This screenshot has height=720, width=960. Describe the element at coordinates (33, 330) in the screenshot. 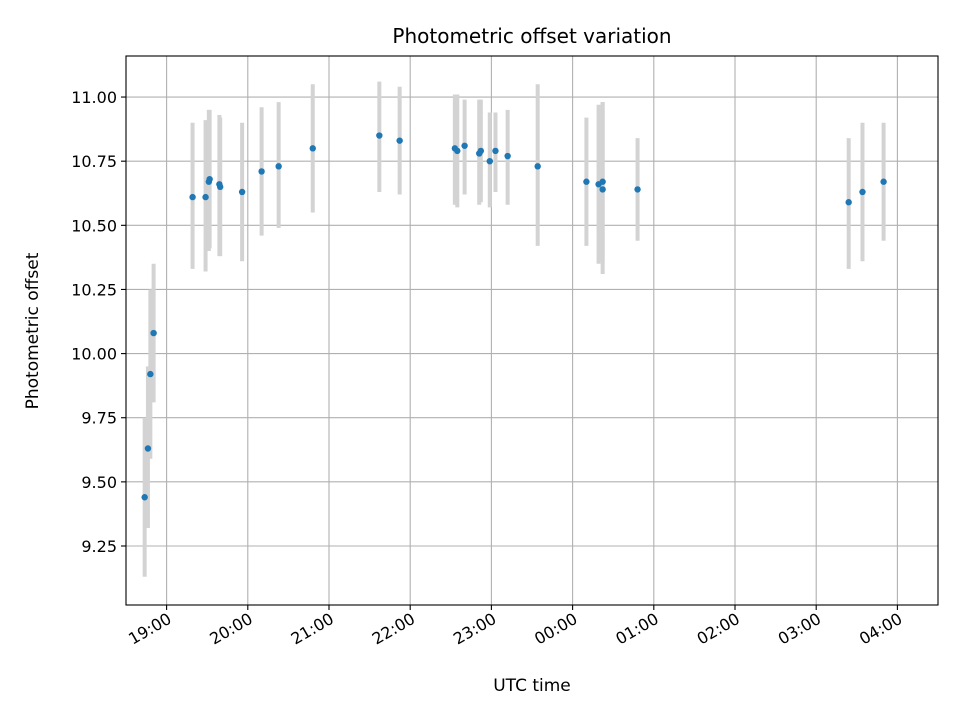

I see `y-axis-label: Photometric offset` at that location.